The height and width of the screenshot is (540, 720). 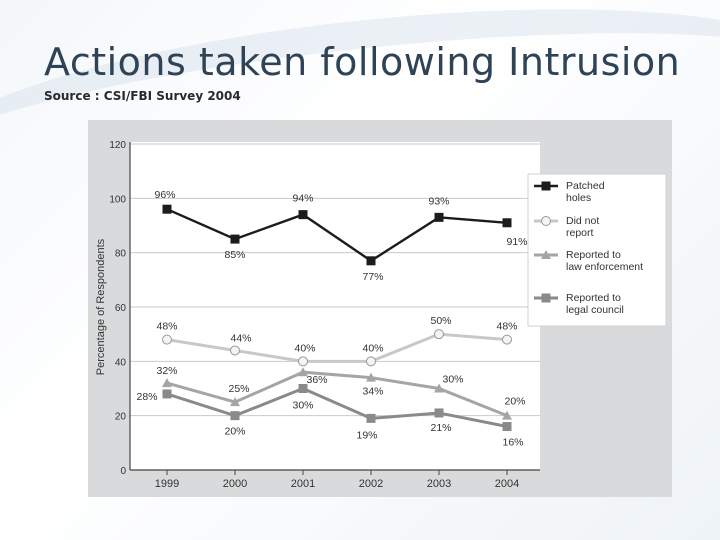 What do you see at coordinates (512, 443) in the screenshot?
I see `data-label: 16%` at bounding box center [512, 443].